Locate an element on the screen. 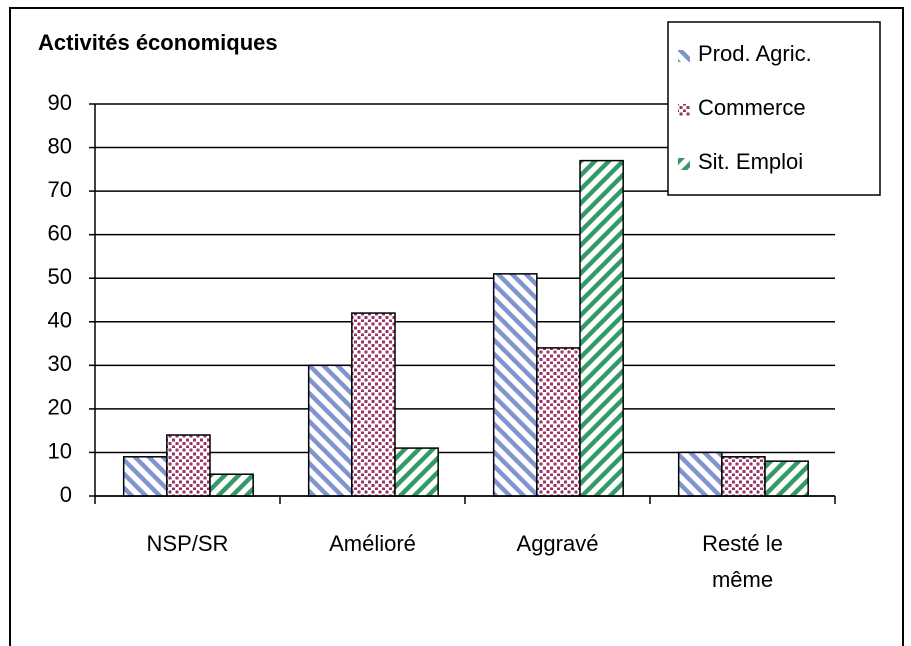 This screenshot has height=646, width=911. chart-title: Activités économiques is located at coordinates (158, 42).